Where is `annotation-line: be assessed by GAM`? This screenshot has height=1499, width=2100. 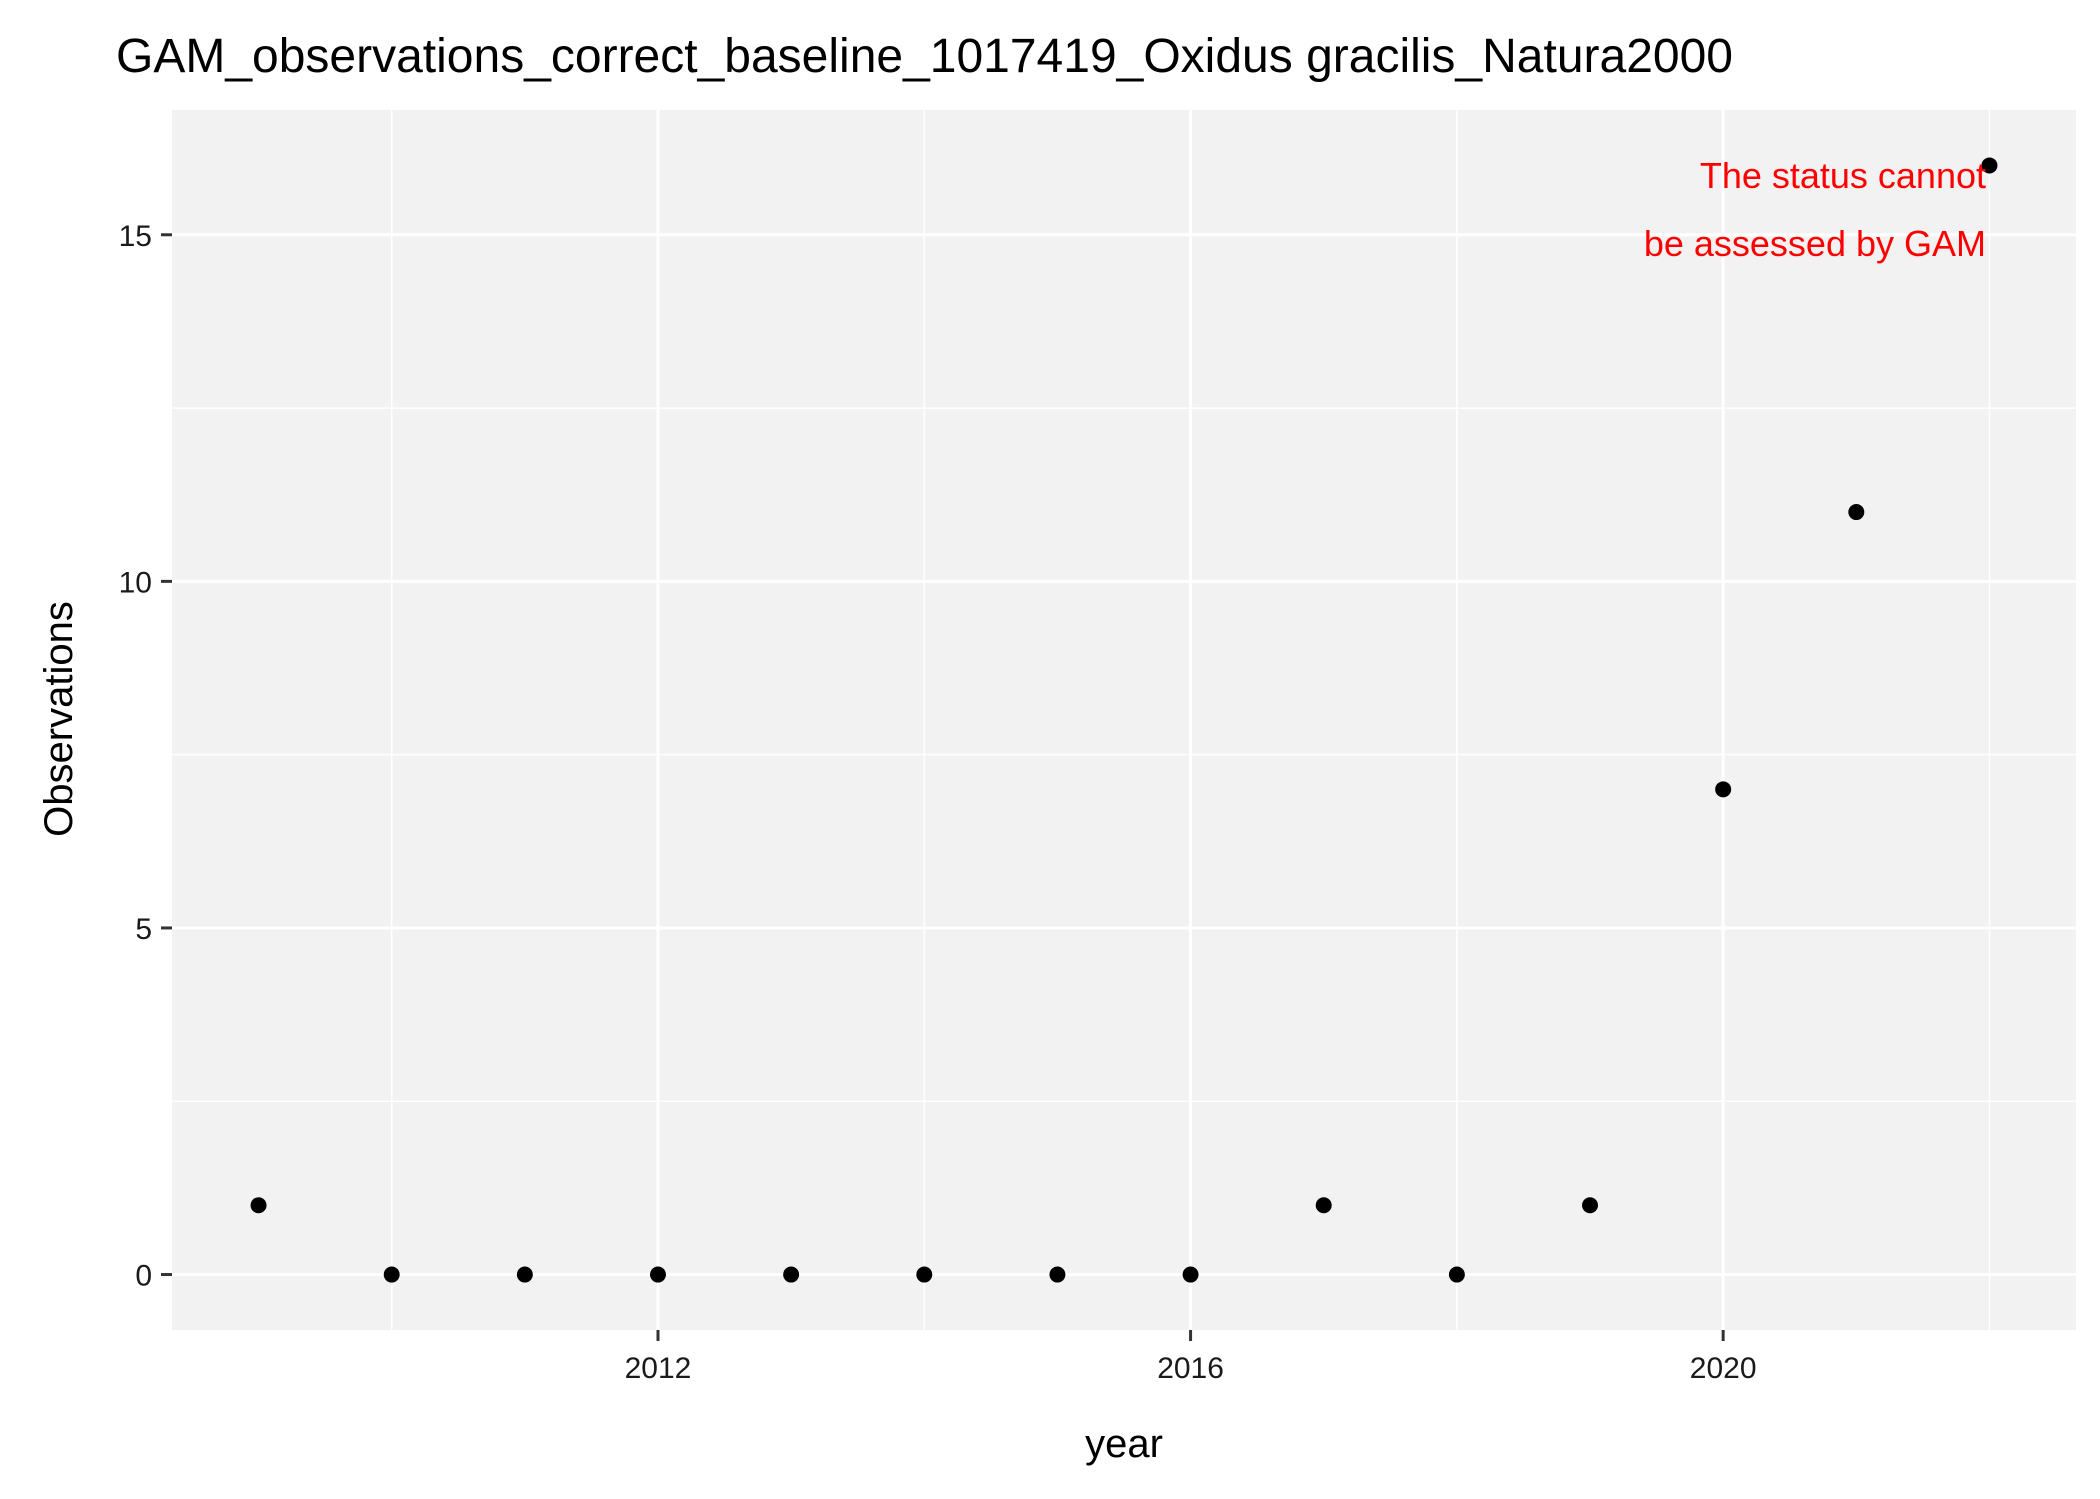 annotation-line: be assessed by GAM is located at coordinates (1815, 243).